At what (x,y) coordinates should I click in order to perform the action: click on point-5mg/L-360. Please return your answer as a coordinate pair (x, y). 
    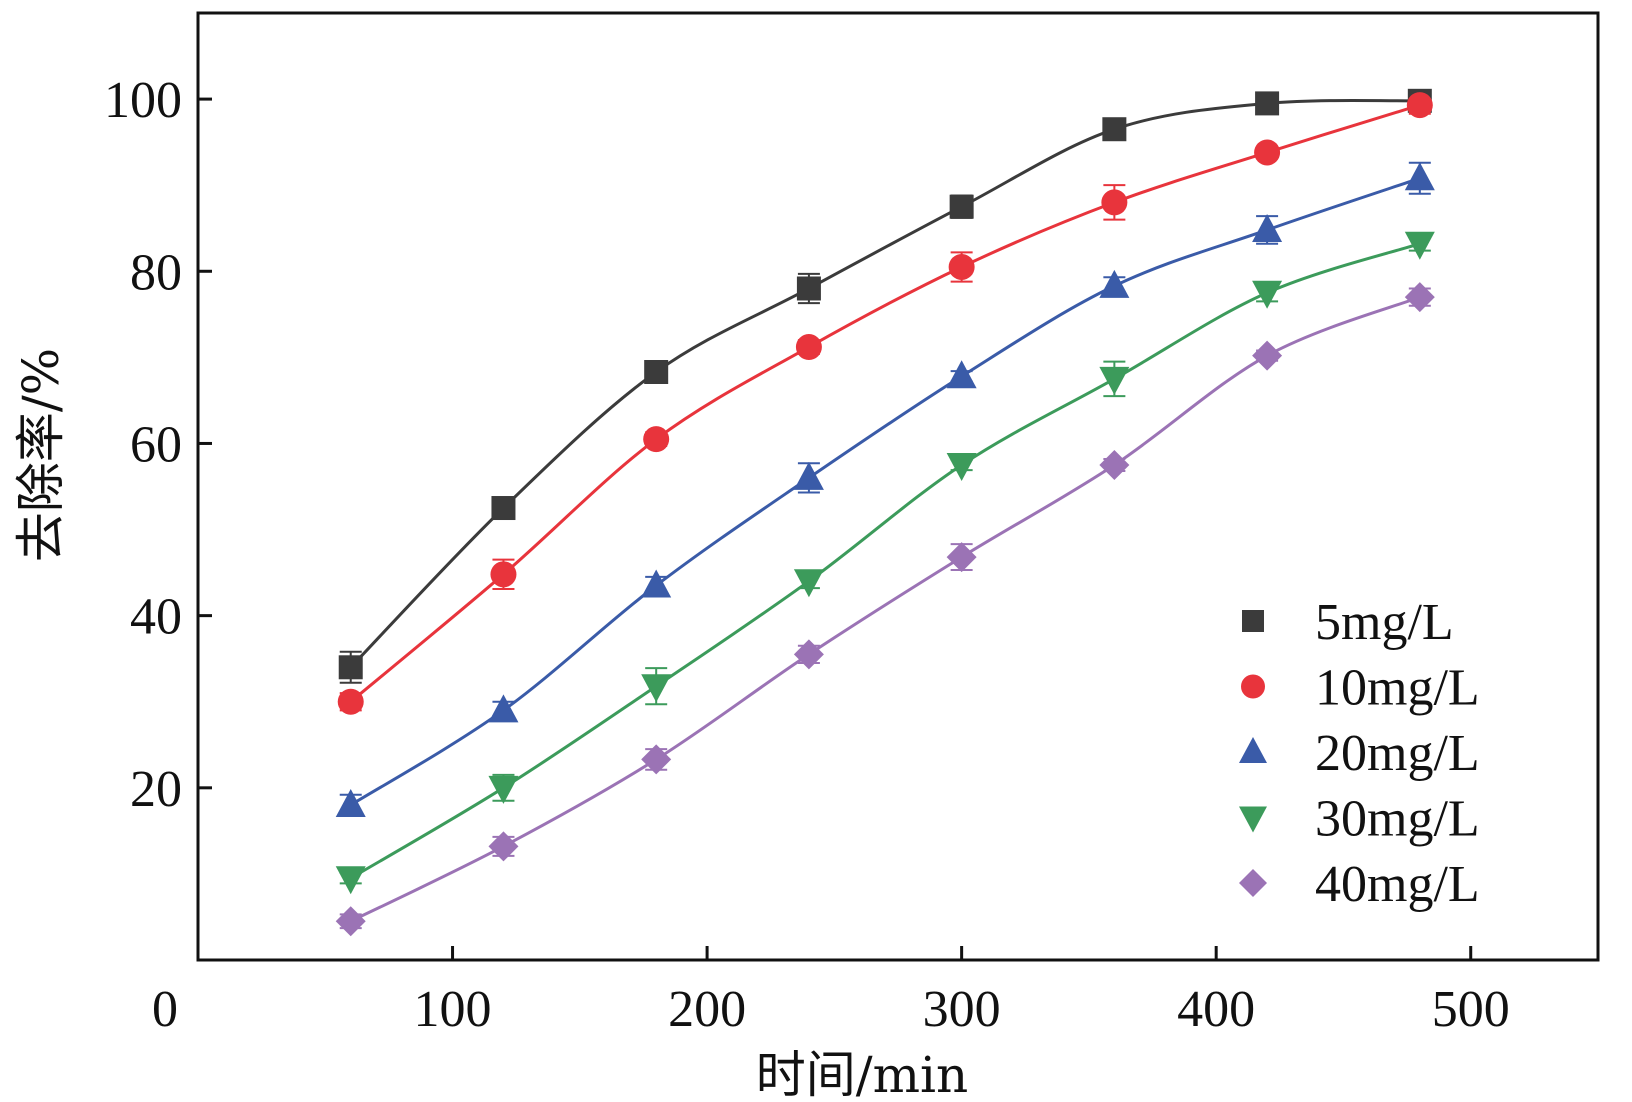
    Looking at the image, I should click on (1114, 129).